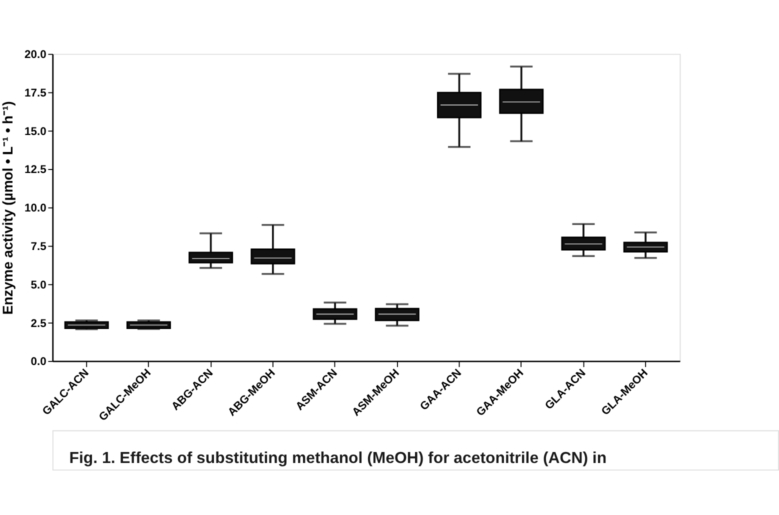 The width and height of the screenshot is (779, 515). I want to click on y-tick-label: 12.5, so click(35, 170).